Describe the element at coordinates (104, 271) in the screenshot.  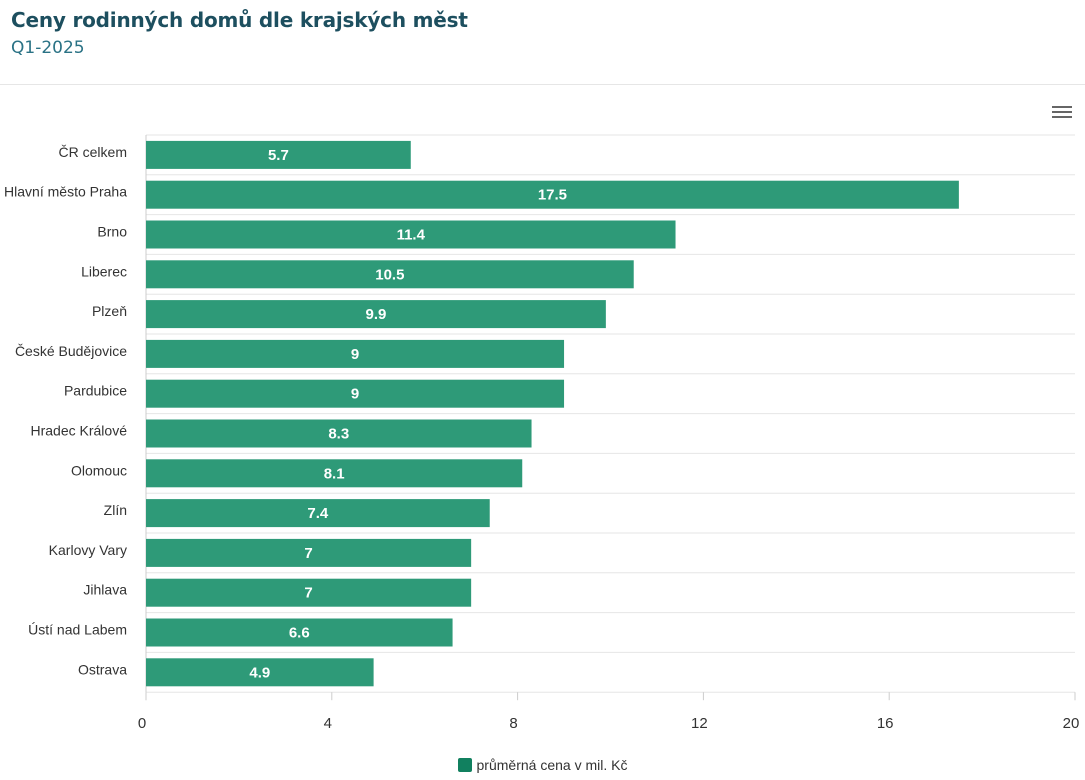
I see `category-label: Liberec` at that location.